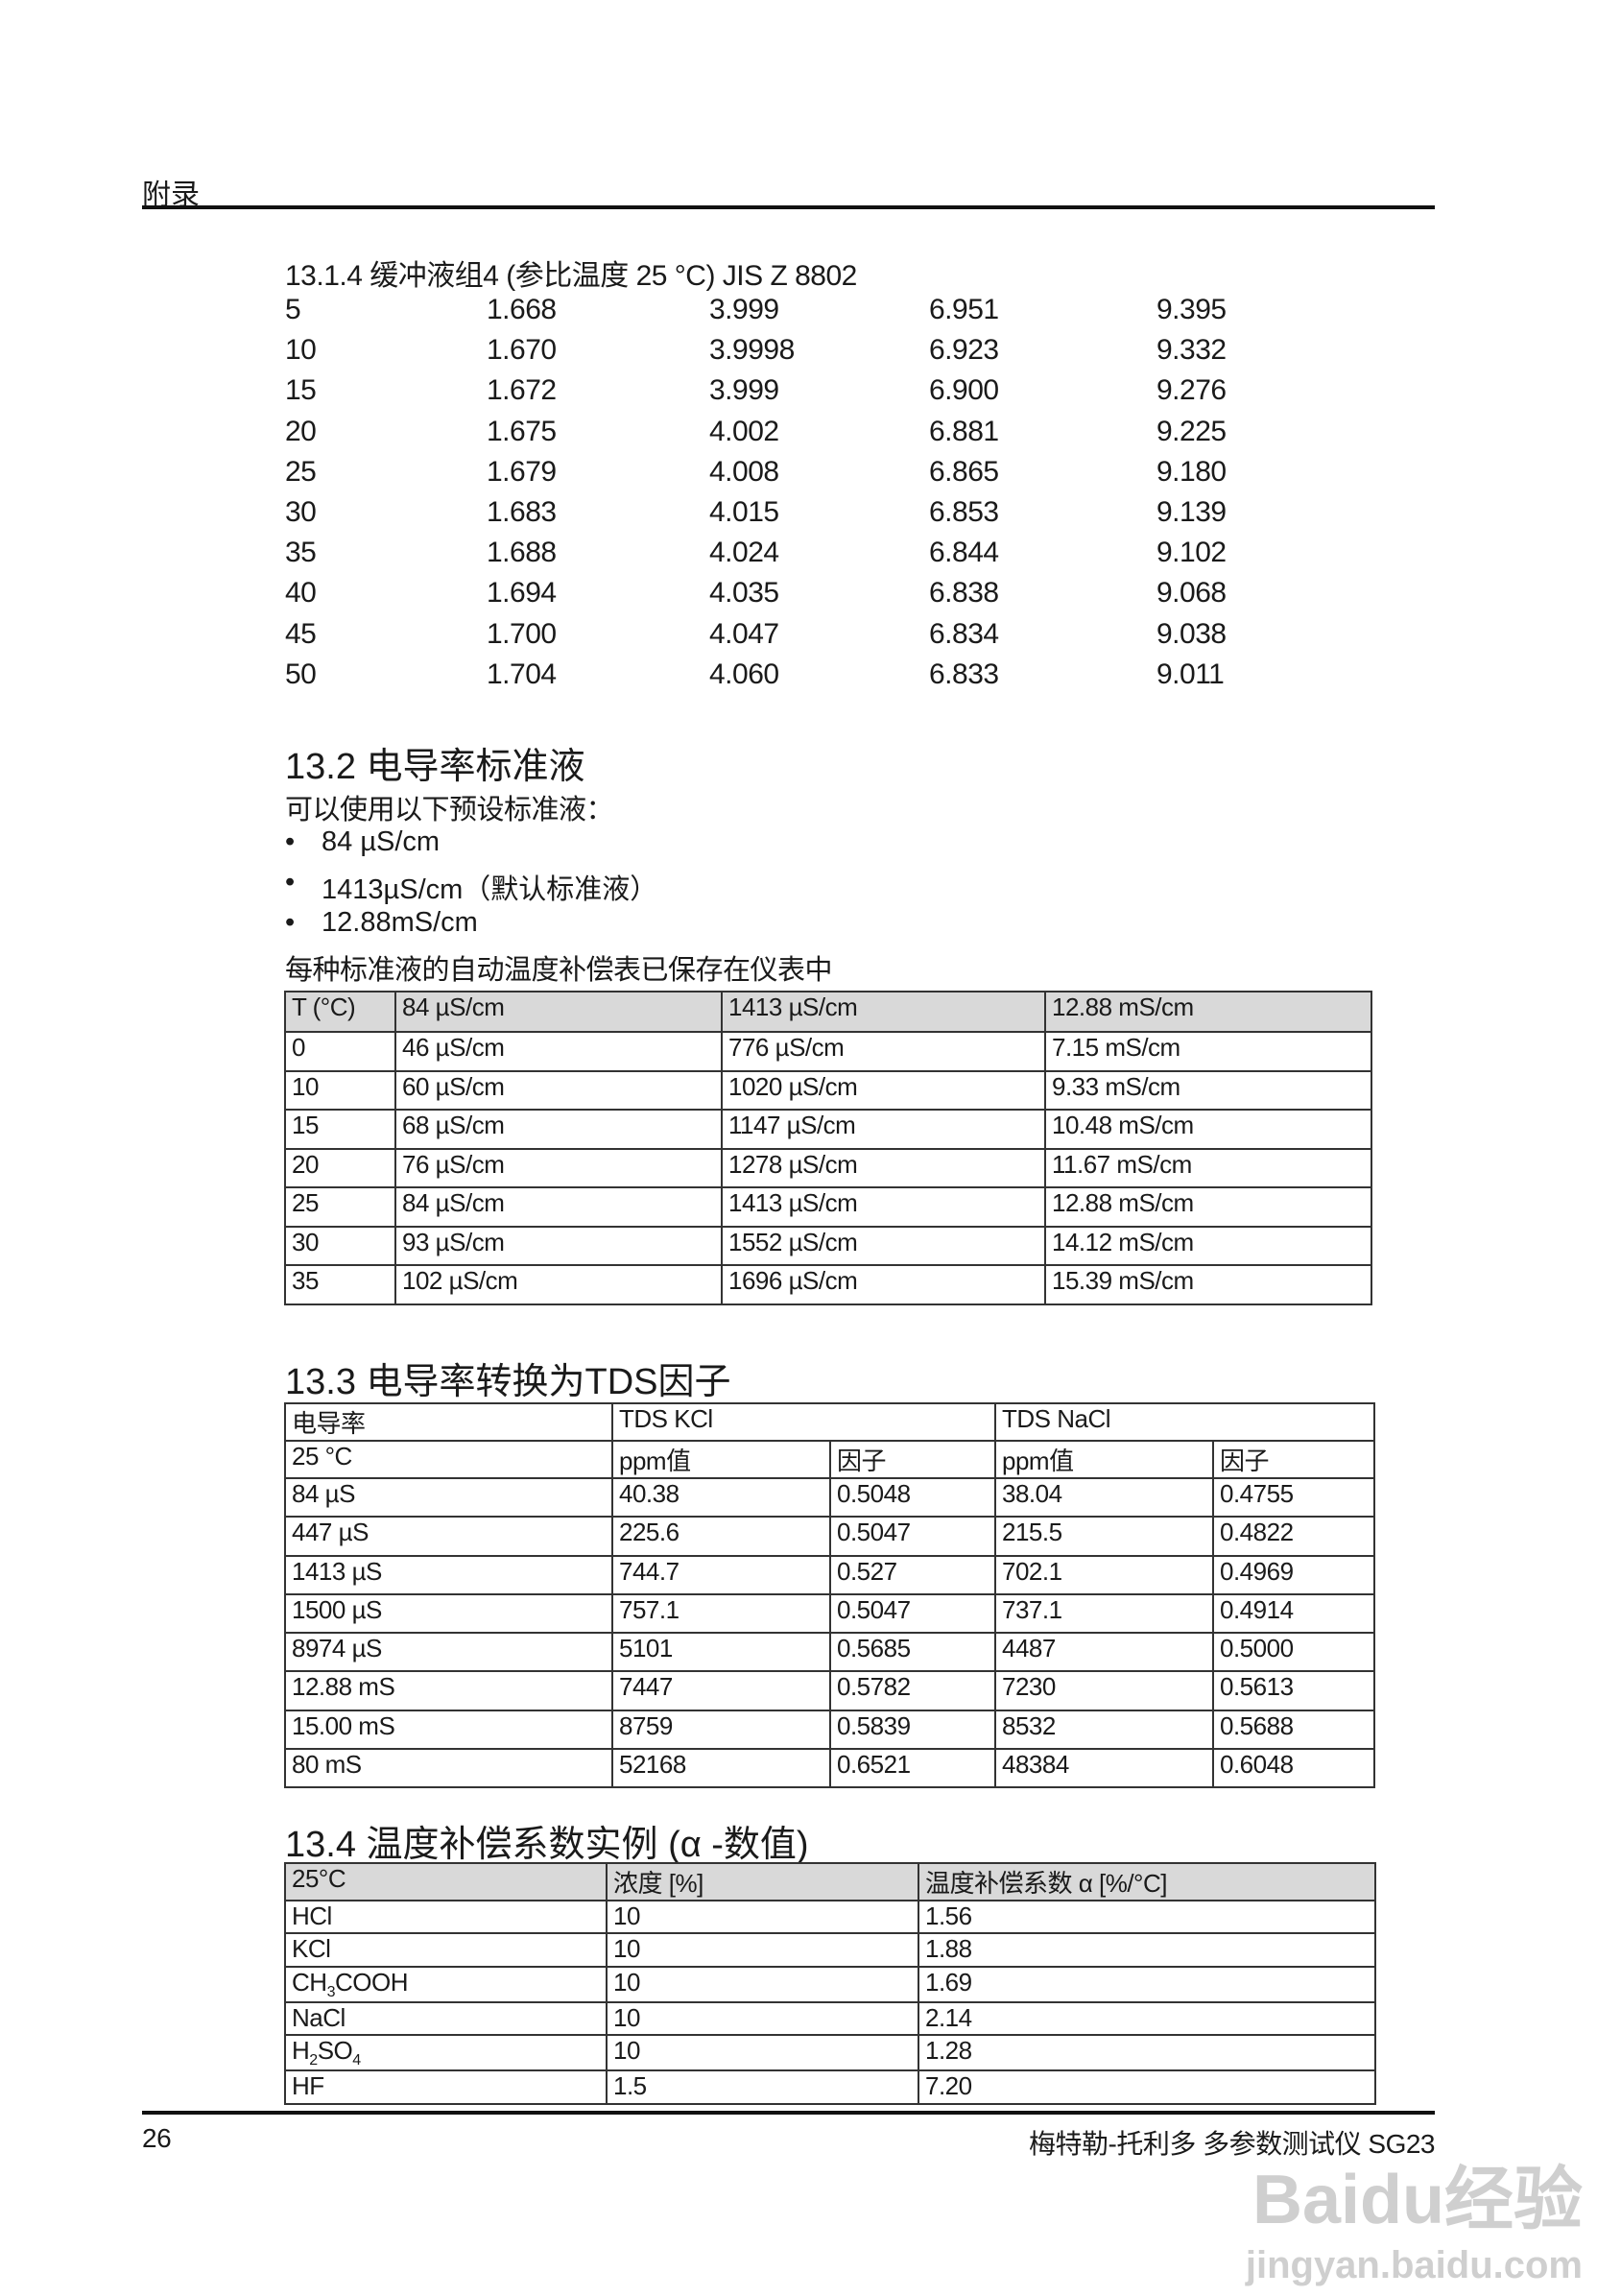 The image size is (1621, 2296). Describe the element at coordinates (1191, 350) in the screenshot. I see `buffer-cell: 9.332` at that location.